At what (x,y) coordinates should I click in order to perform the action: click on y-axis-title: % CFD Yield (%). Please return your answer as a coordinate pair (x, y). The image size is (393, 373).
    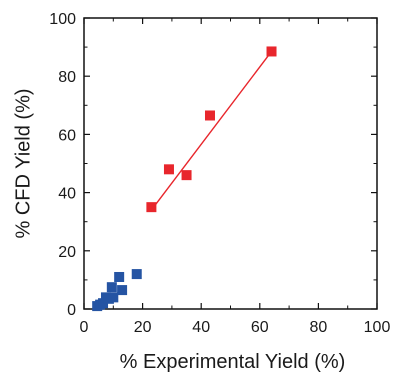
    Looking at the image, I should click on (23, 163).